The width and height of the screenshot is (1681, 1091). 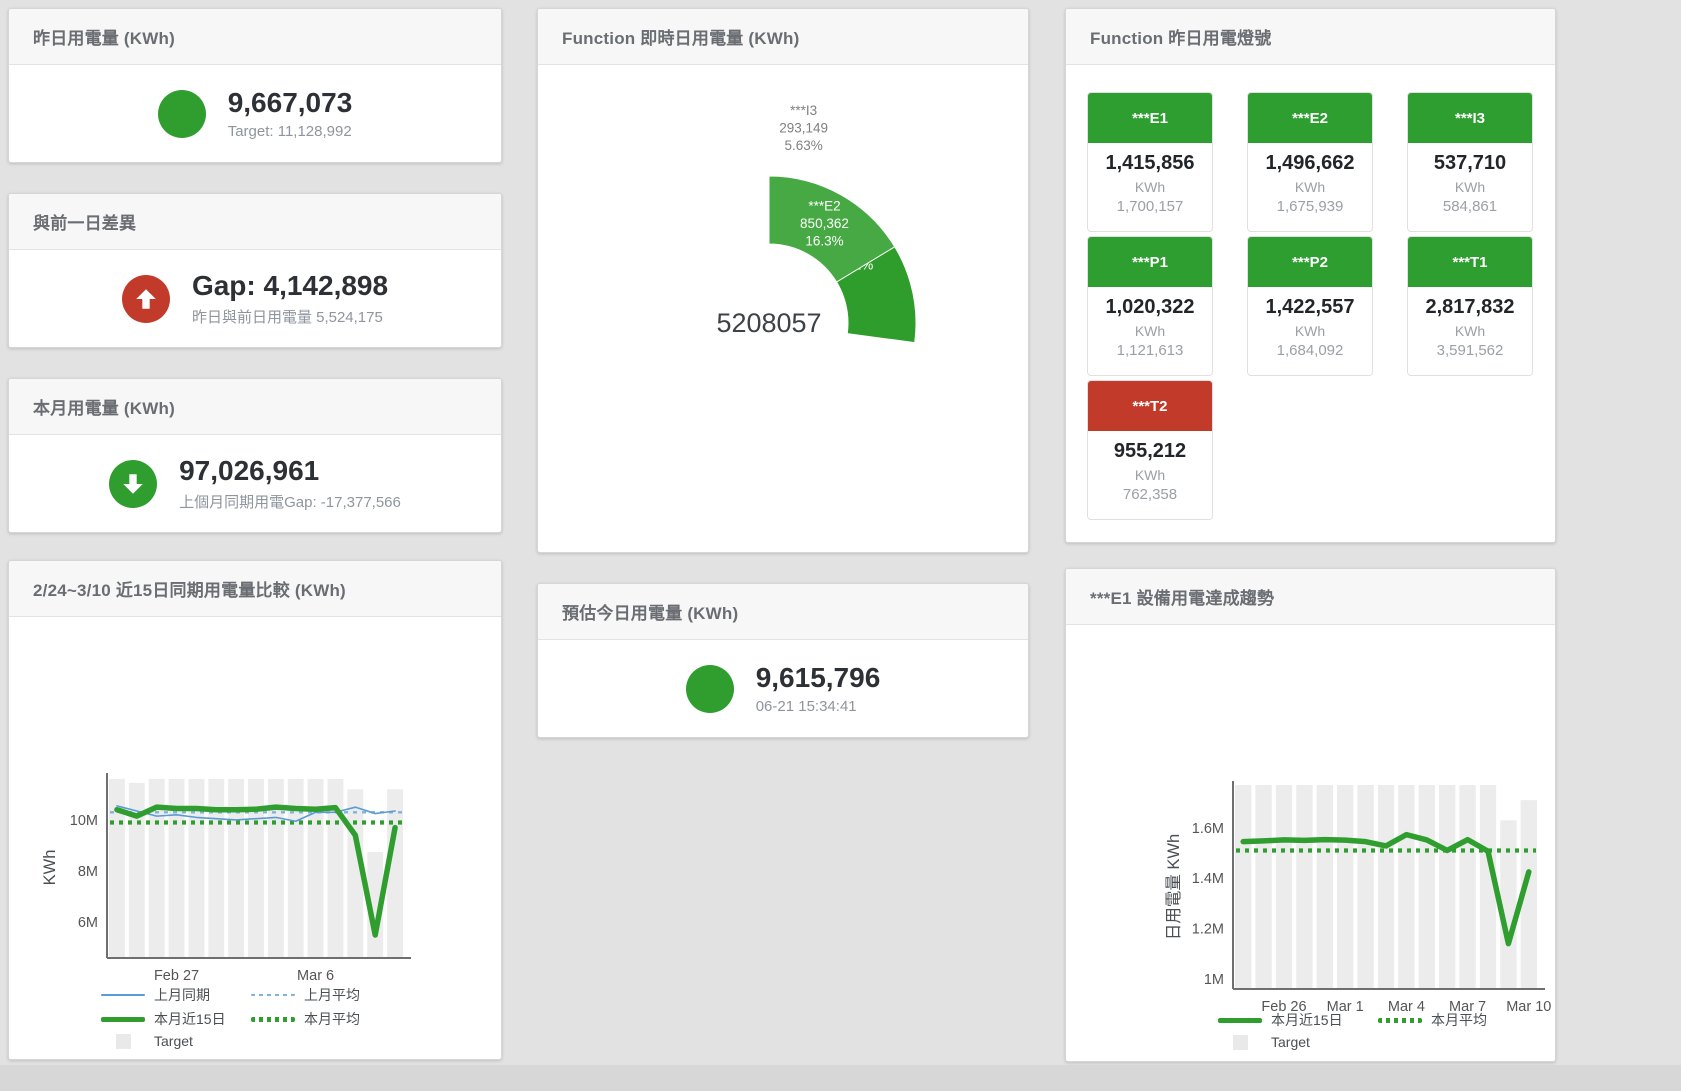 What do you see at coordinates (1406, 1007) in the screenshot?
I see `x-tick-label: Mar 4` at bounding box center [1406, 1007].